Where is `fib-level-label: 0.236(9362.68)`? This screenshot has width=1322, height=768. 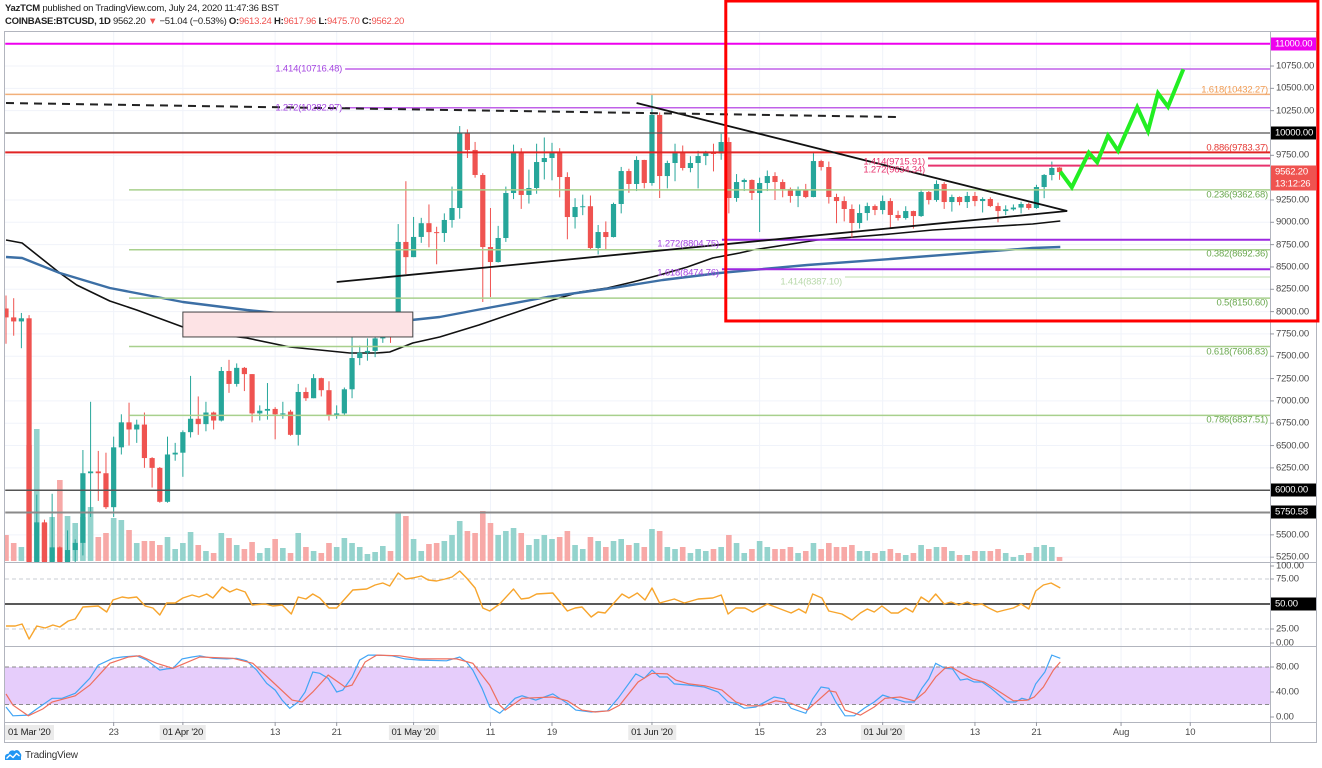 fib-level-label: 0.236(9362.68) is located at coordinates (1237, 195).